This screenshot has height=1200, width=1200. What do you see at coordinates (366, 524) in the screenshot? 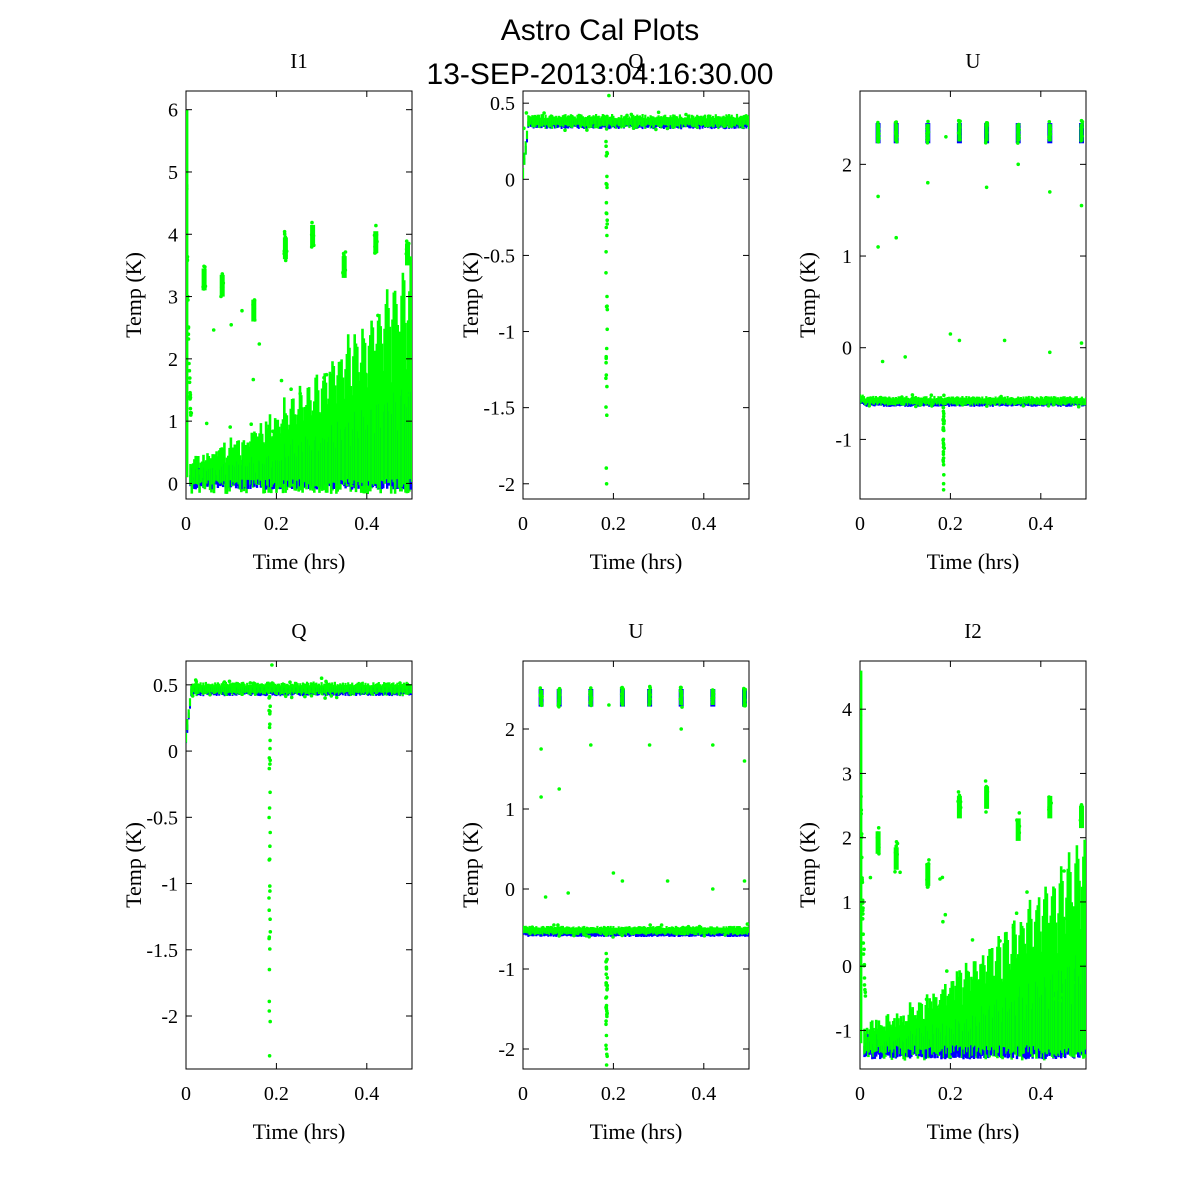
I see `x-tick-label: 0.4` at bounding box center [366, 524].